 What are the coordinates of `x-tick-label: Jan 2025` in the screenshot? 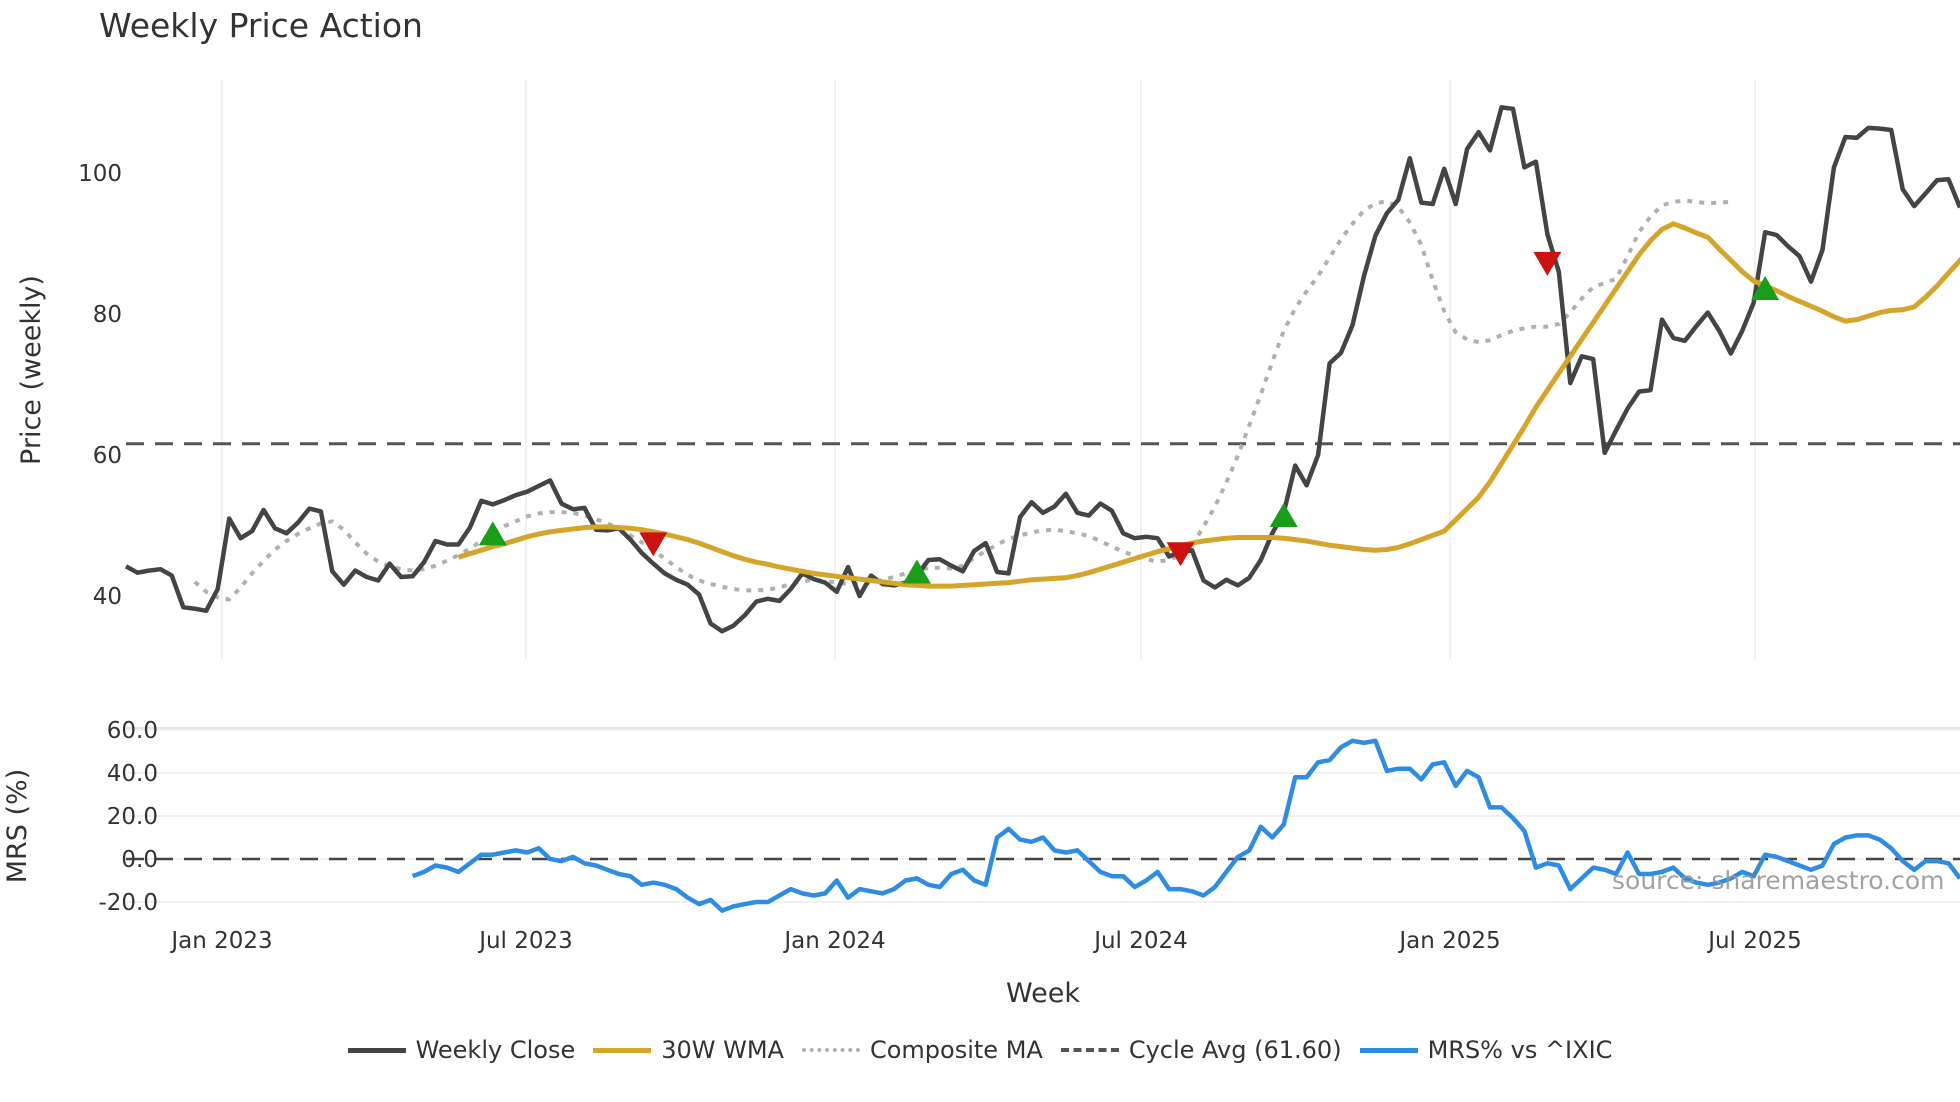 It's located at (1448, 941).